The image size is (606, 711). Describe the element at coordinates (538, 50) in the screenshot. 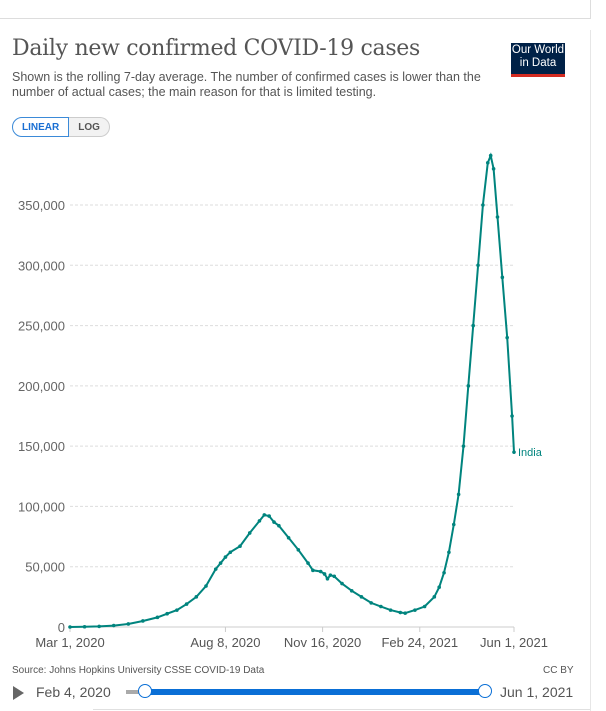

I see `logo-line1: Our World` at that location.